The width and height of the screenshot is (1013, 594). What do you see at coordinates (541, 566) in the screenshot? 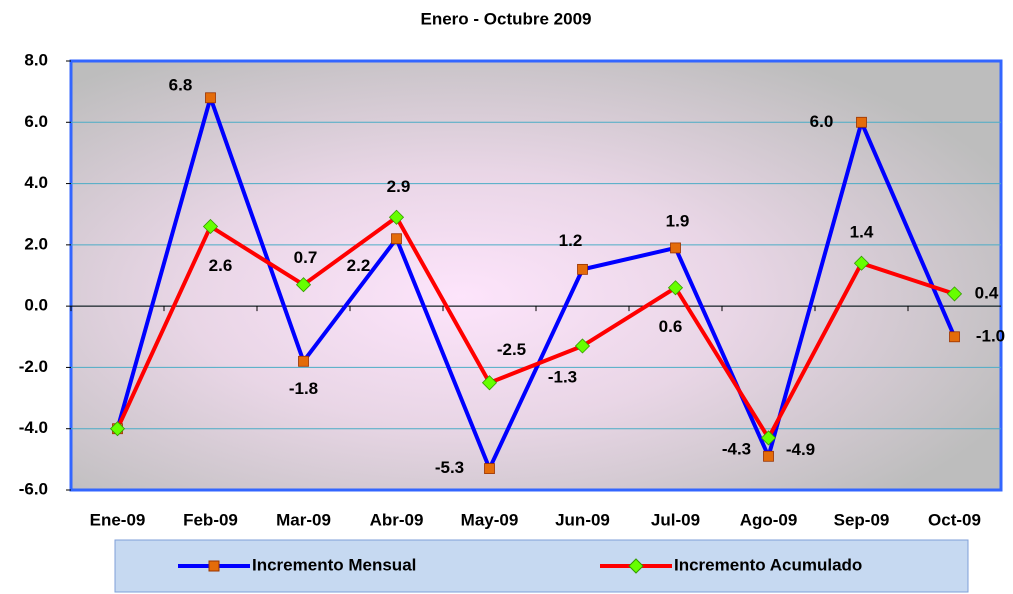
I see `legend` at bounding box center [541, 566].